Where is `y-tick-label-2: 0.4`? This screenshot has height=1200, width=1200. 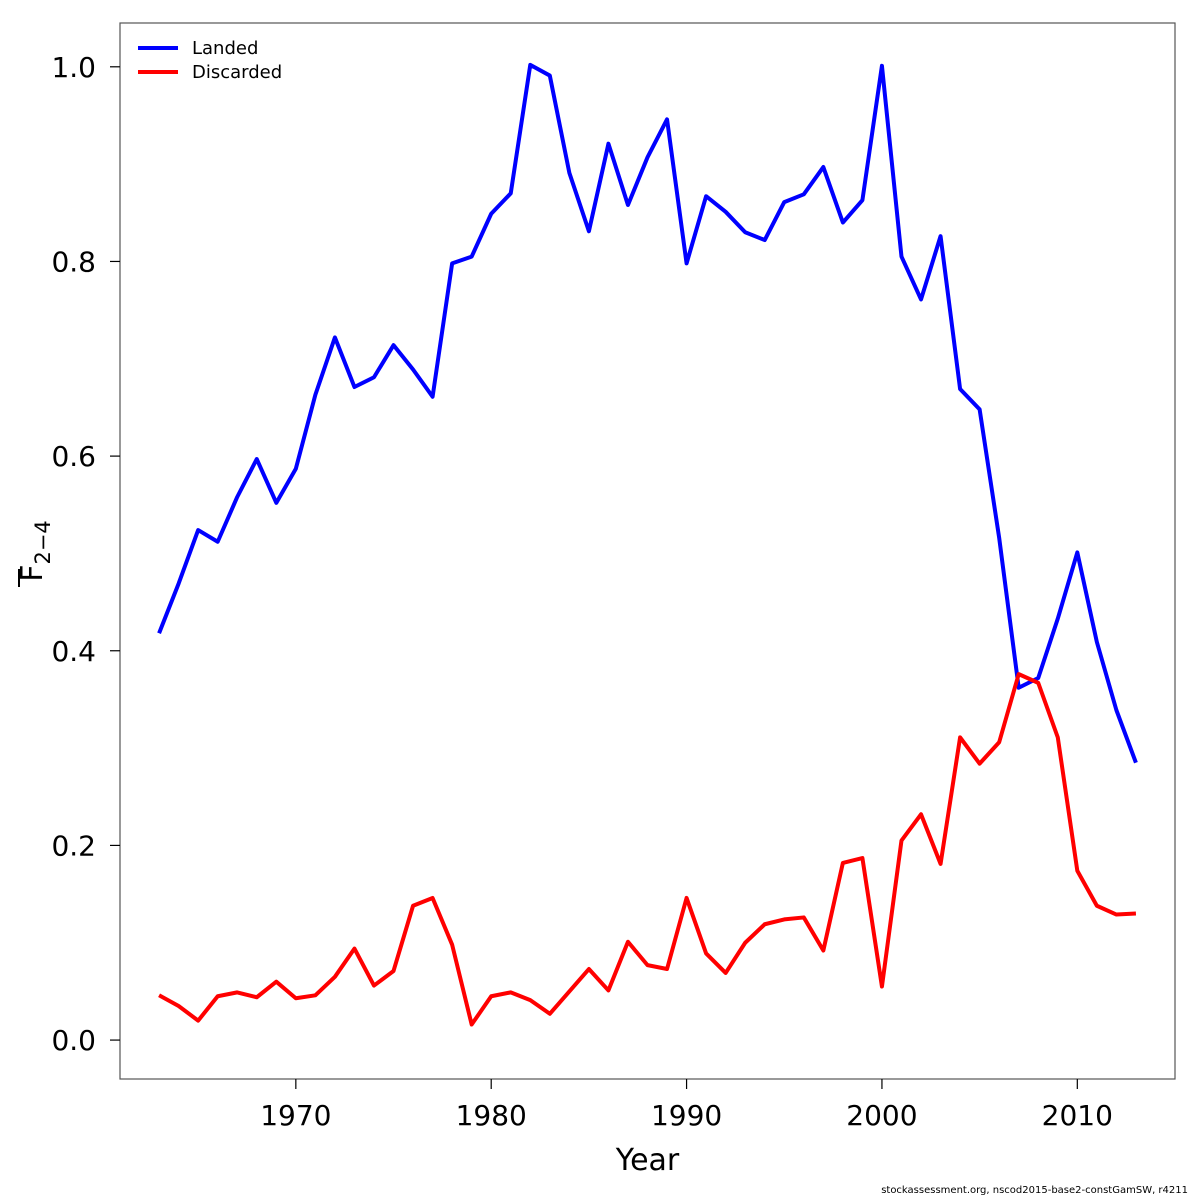 y-tick-label-2: 0.4 is located at coordinates (73, 651).